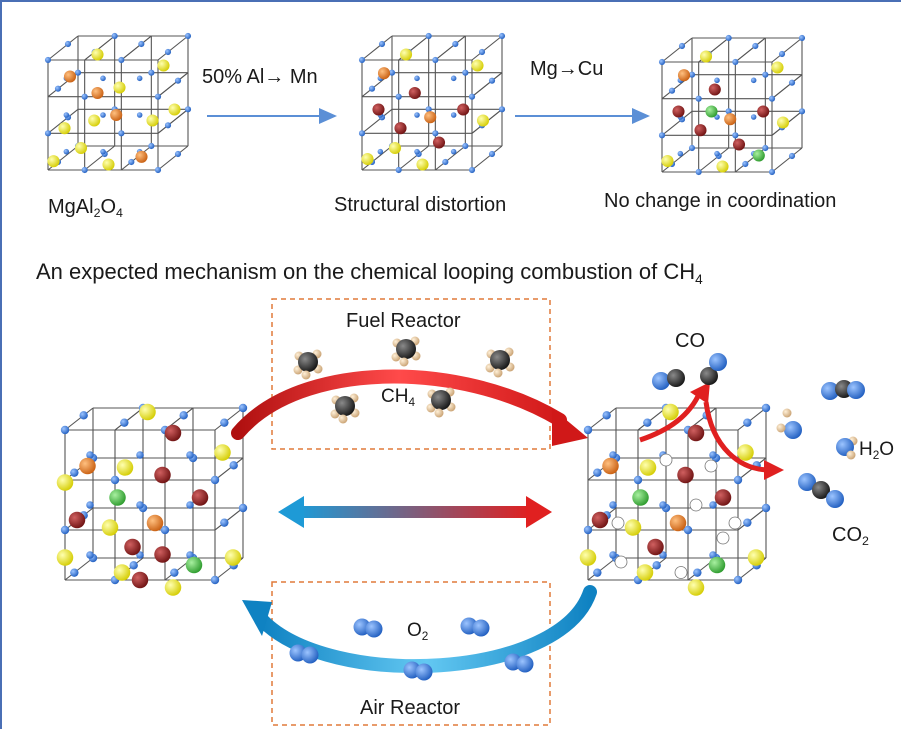 The image size is (905, 733). What do you see at coordinates (403, 321) in the screenshot?
I see `fuel-reactor-title: Fuel Reactor` at bounding box center [403, 321].